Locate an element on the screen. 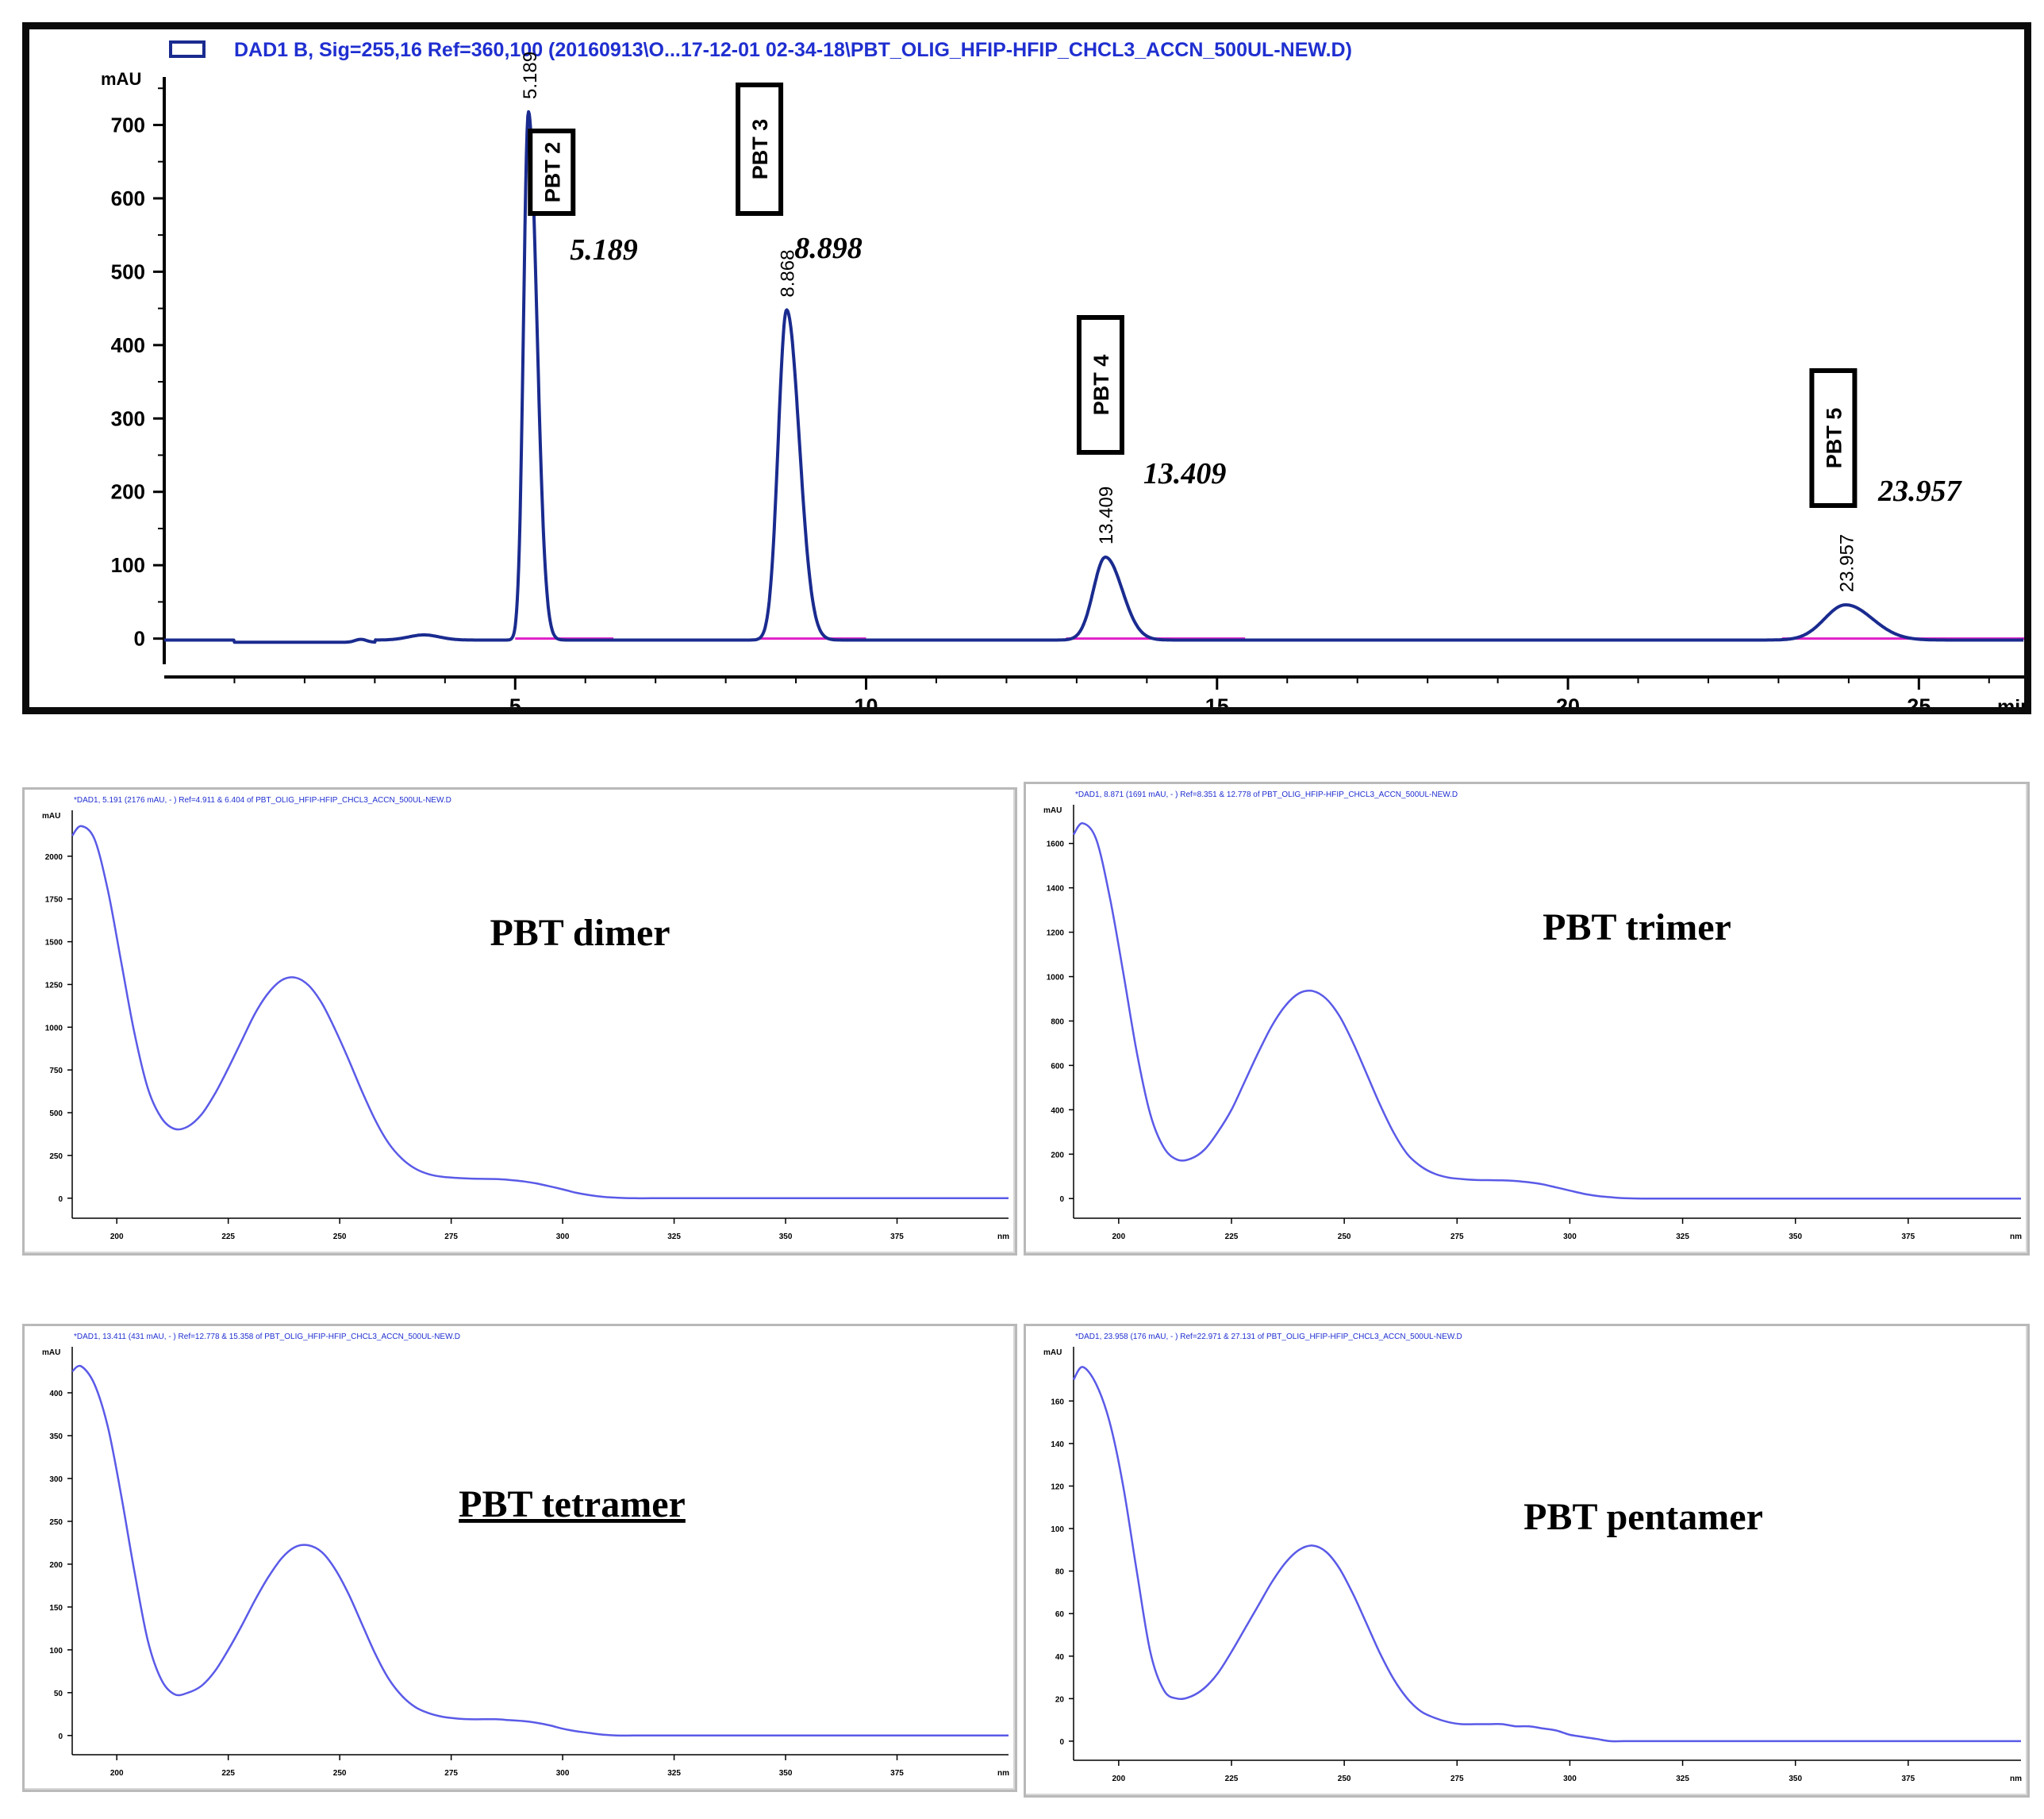 The height and width of the screenshot is (1819, 2044). peak-rt-annotation: 13.409 is located at coordinates (1185, 473).